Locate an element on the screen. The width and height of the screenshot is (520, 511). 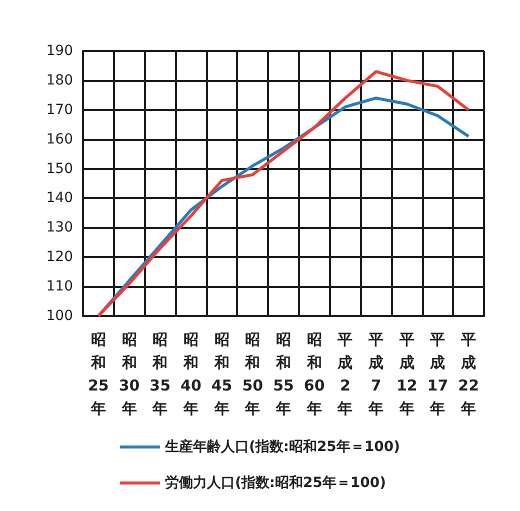
x-tick-label: 昭和25年 is located at coordinates (98, 374).